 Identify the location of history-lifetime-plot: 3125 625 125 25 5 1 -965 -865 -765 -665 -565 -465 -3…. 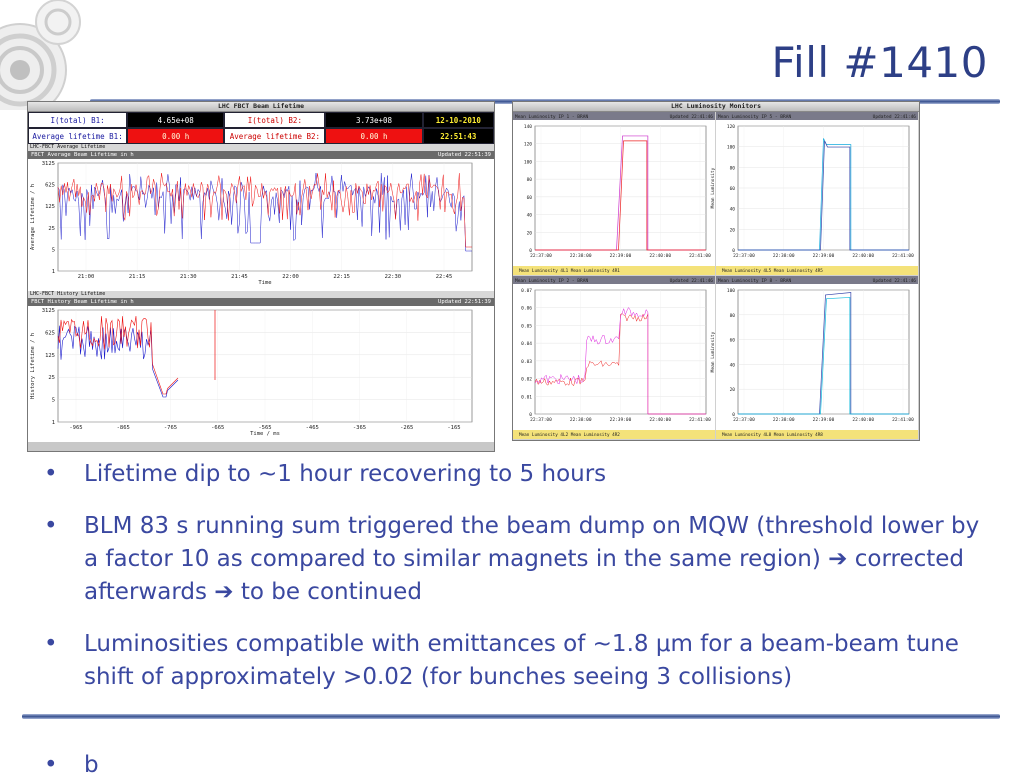
(261, 374).